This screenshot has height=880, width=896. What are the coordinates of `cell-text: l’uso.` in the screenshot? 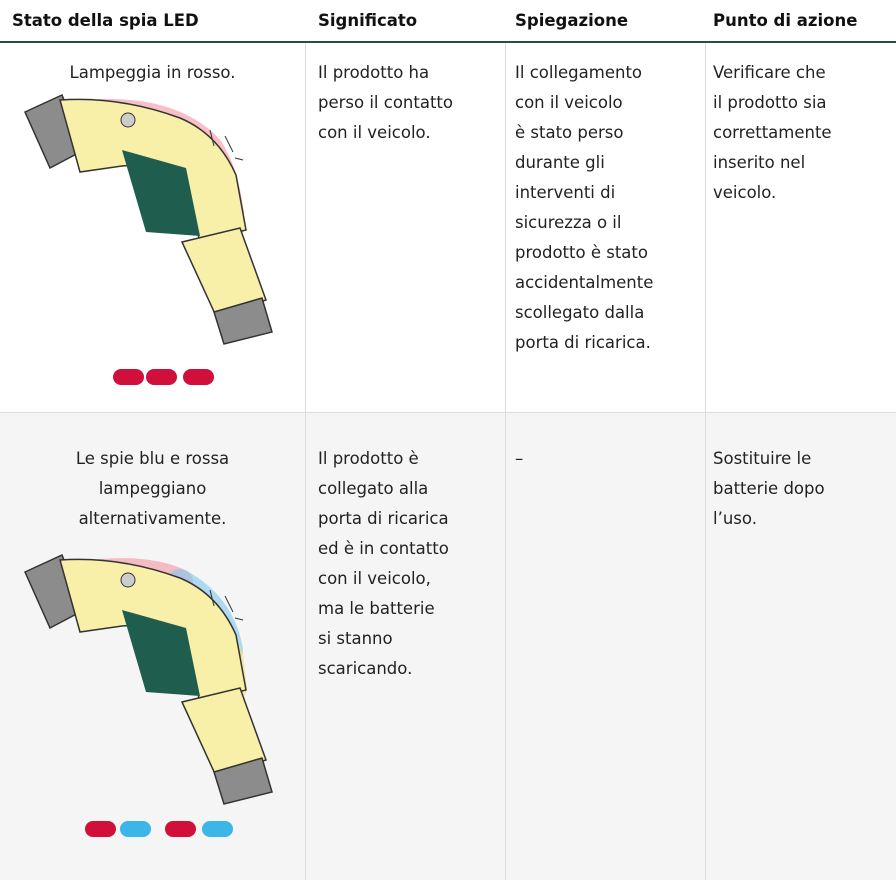 It's located at (735, 518).